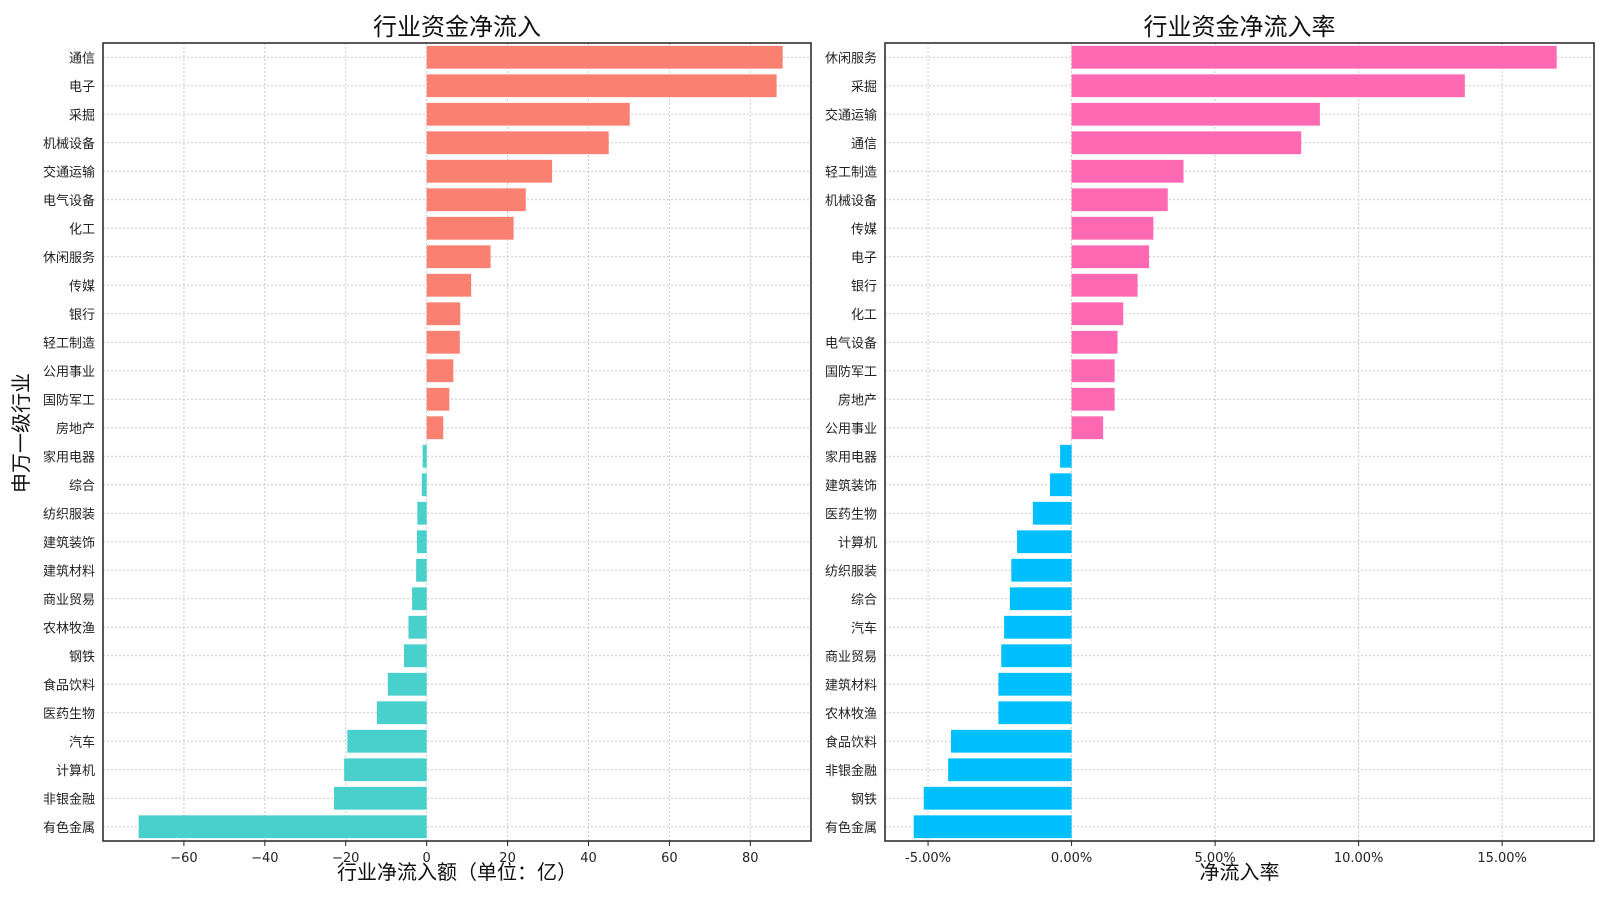 The width and height of the screenshot is (1600, 900). I want to click on y-tick-label: 国防军工, so click(69, 400).